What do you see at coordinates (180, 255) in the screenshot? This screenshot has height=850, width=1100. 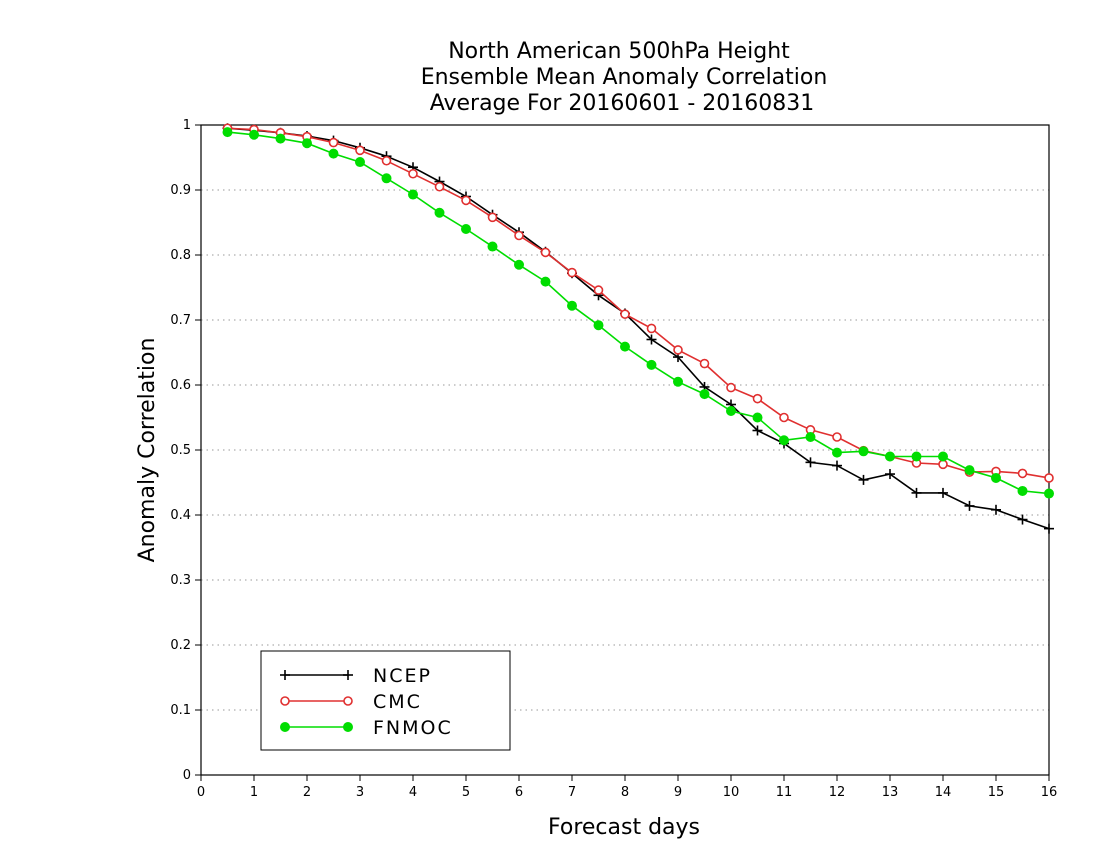 I see `y-tick-label: 0.8` at bounding box center [180, 255].